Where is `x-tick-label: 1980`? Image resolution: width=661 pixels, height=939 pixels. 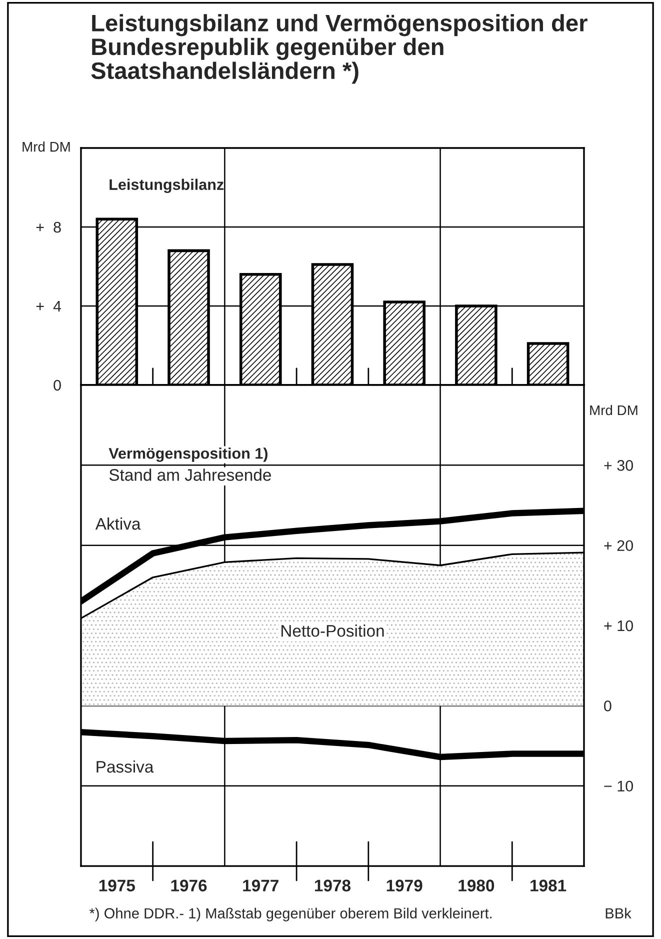 x-tick-label: 1980 is located at coordinates (476, 886).